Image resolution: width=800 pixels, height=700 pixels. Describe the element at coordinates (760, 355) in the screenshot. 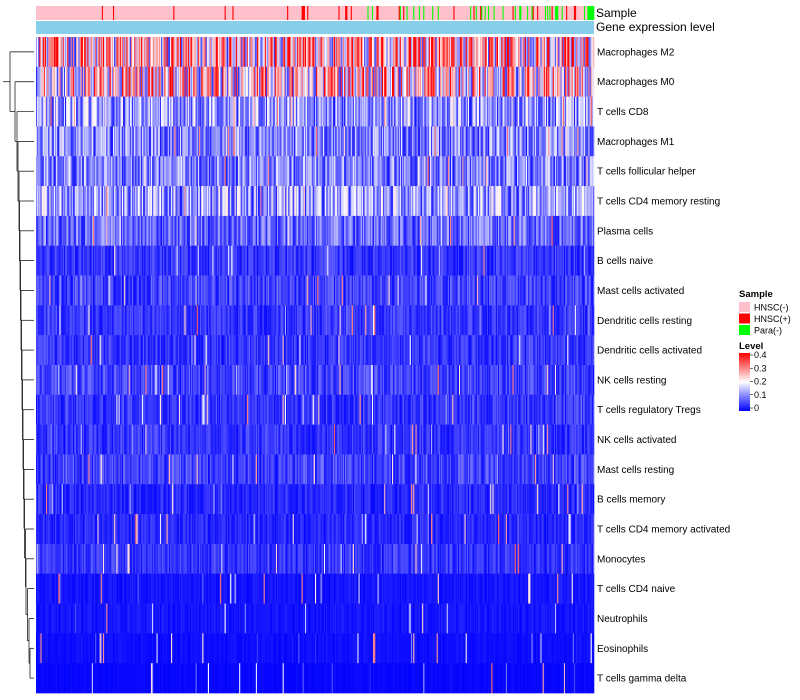

I see `legend-level-tick: 0.4` at that location.